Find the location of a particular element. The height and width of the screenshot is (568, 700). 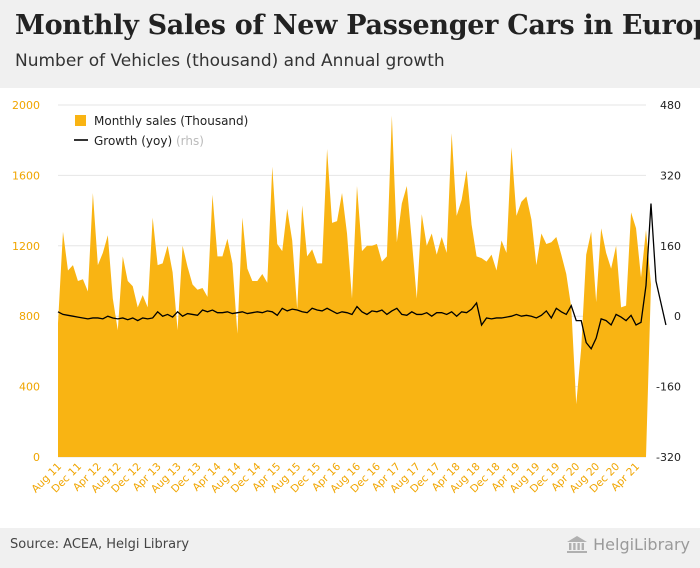

legend-growth-label: Growth (yoy) (rhs) is located at coordinates (149, 141).